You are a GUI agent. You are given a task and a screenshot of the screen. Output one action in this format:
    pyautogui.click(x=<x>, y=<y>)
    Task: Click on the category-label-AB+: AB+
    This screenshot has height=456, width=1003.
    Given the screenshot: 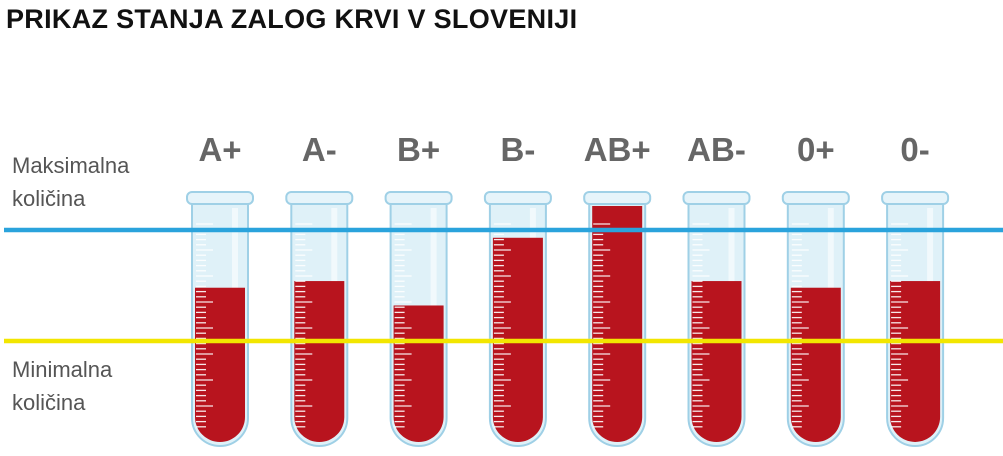 What is the action you would take?
    pyautogui.click(x=617, y=149)
    